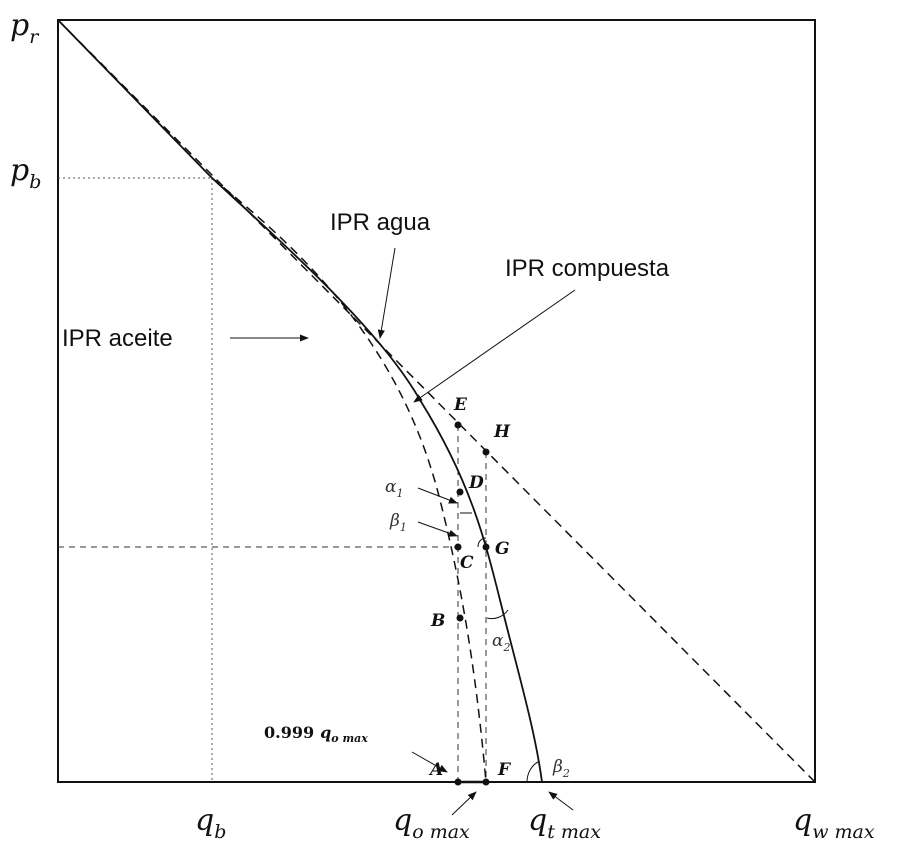 The height and width of the screenshot is (844, 910). I want to click on beta1-label: β1, so click(398, 522).